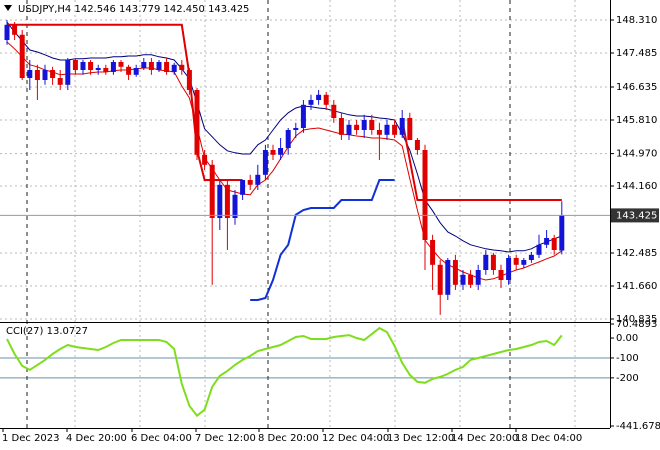 The height and width of the screenshot is (450, 660). I want to click on y-tick-label: 70.4893, so click(636, 324).